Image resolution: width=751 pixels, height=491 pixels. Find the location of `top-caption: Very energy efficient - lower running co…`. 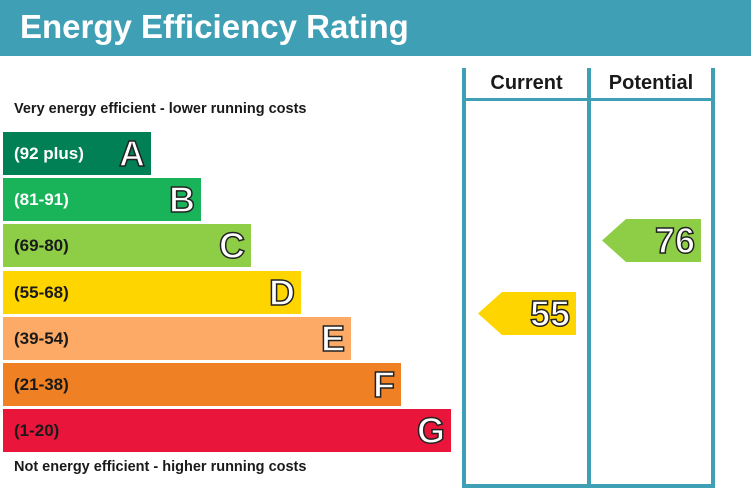

top-caption: Very energy efficient - lower running co… is located at coordinates (160, 109).